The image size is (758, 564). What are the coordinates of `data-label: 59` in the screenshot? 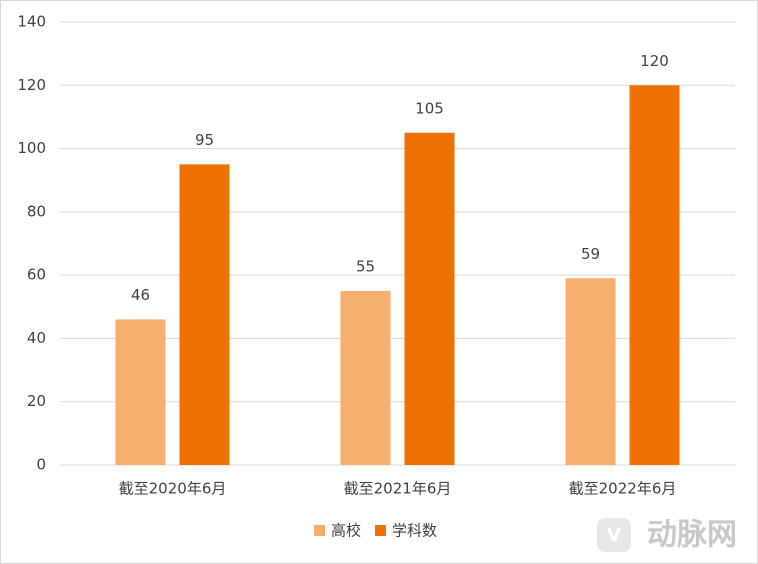 It's located at (590, 254).